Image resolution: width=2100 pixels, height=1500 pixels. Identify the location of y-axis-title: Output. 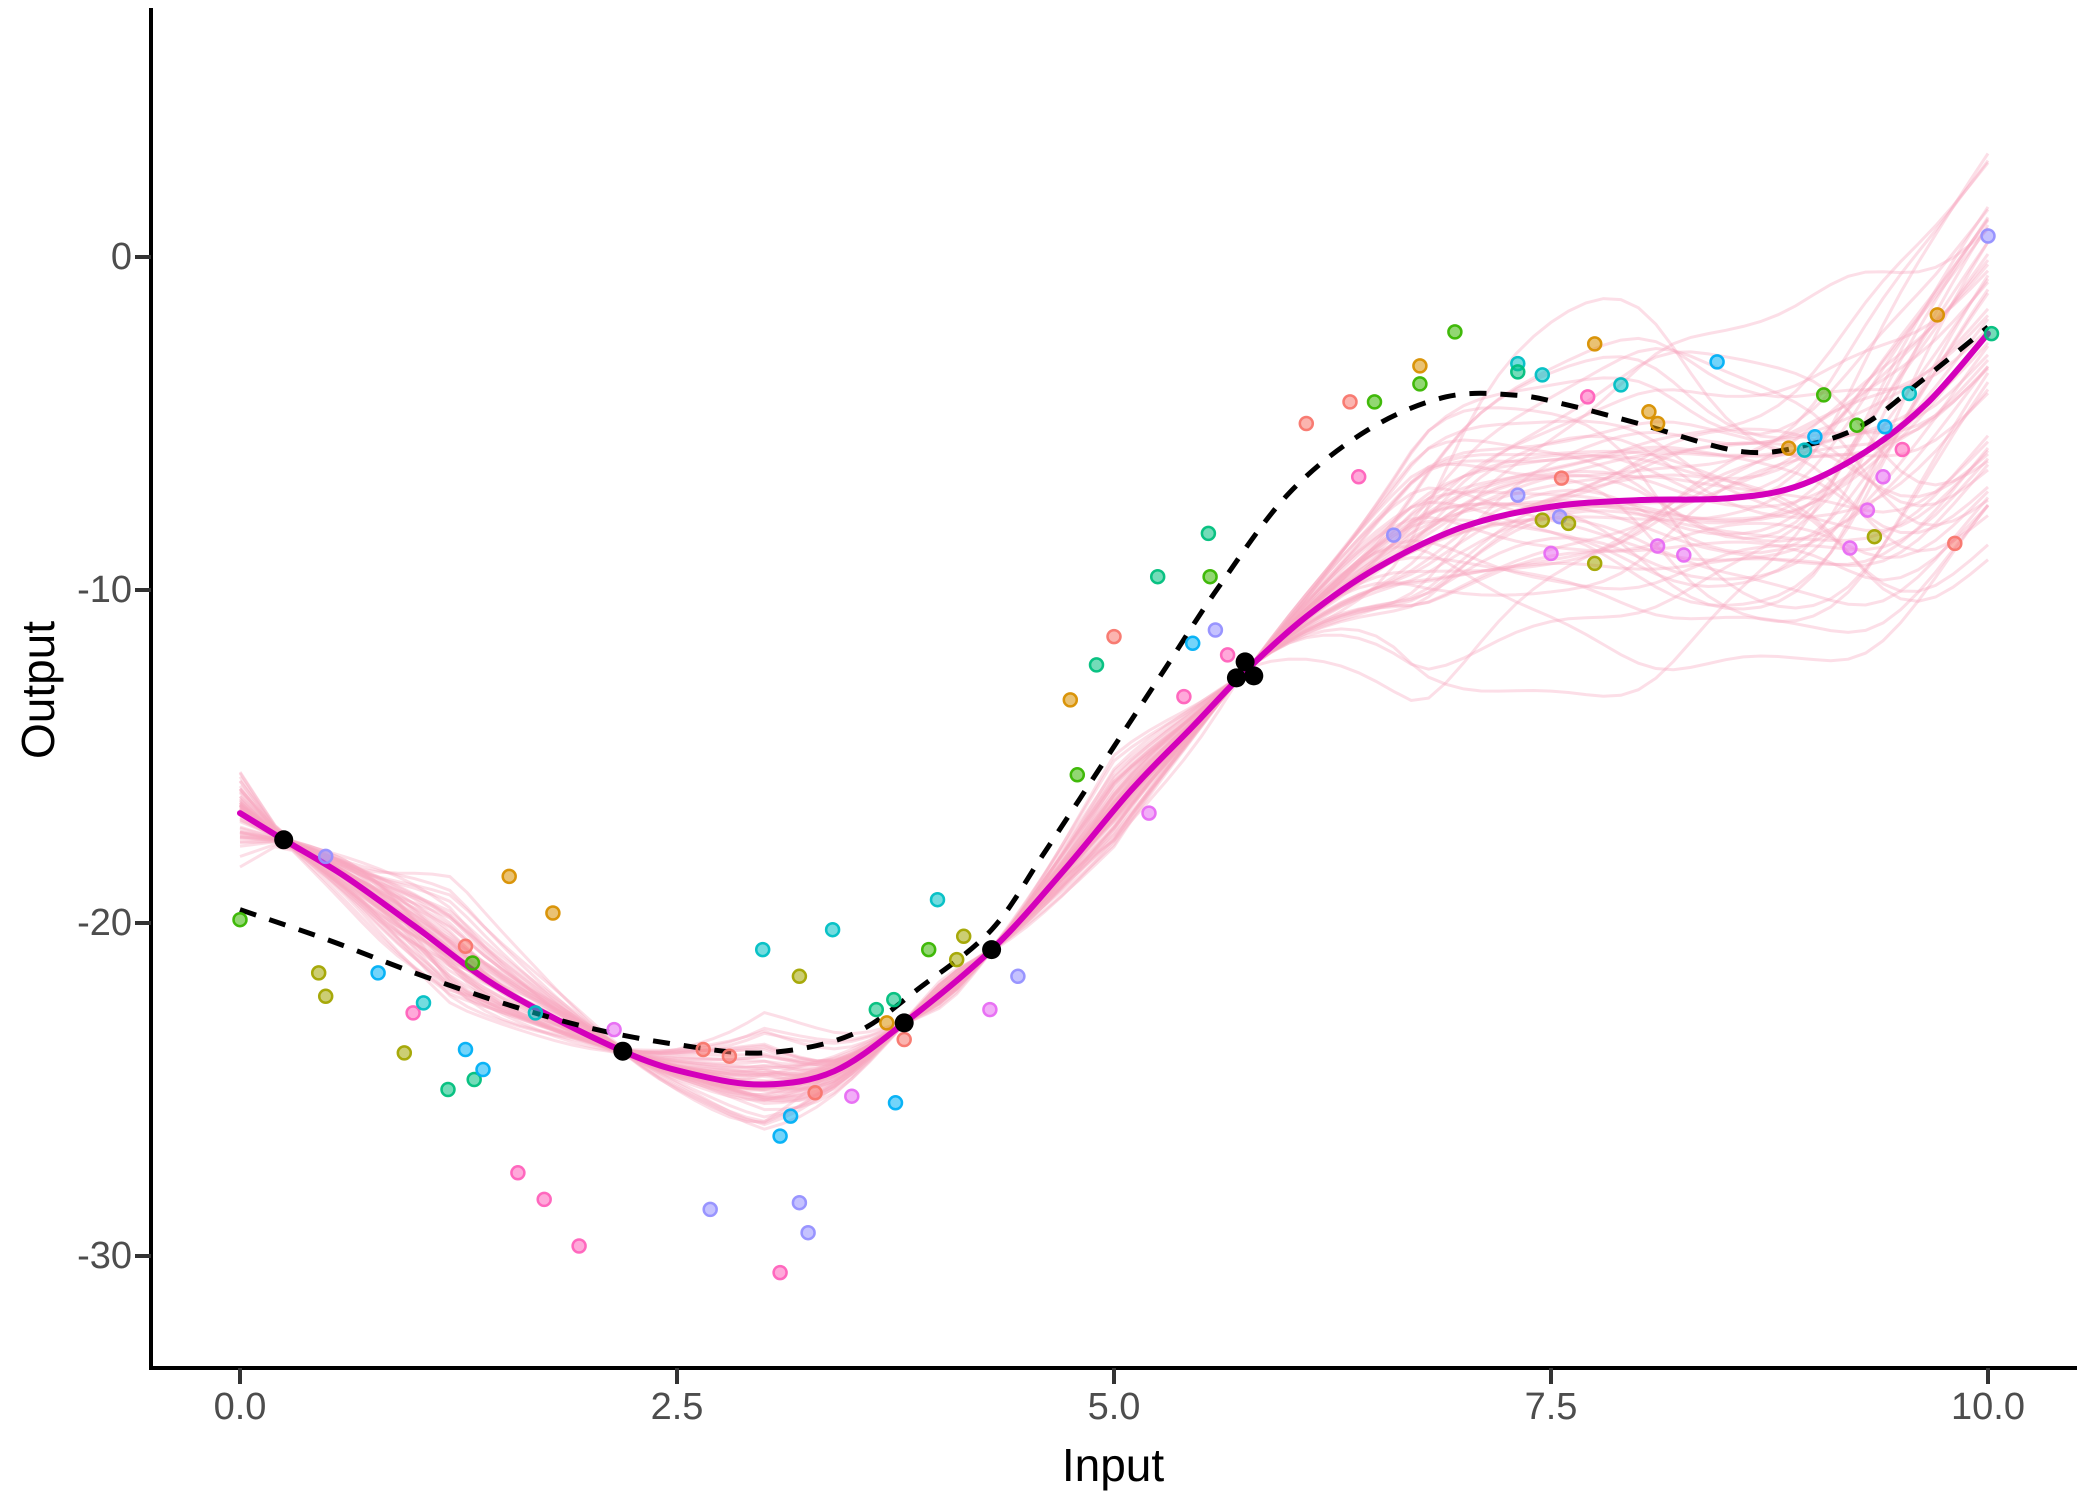
(38, 690).